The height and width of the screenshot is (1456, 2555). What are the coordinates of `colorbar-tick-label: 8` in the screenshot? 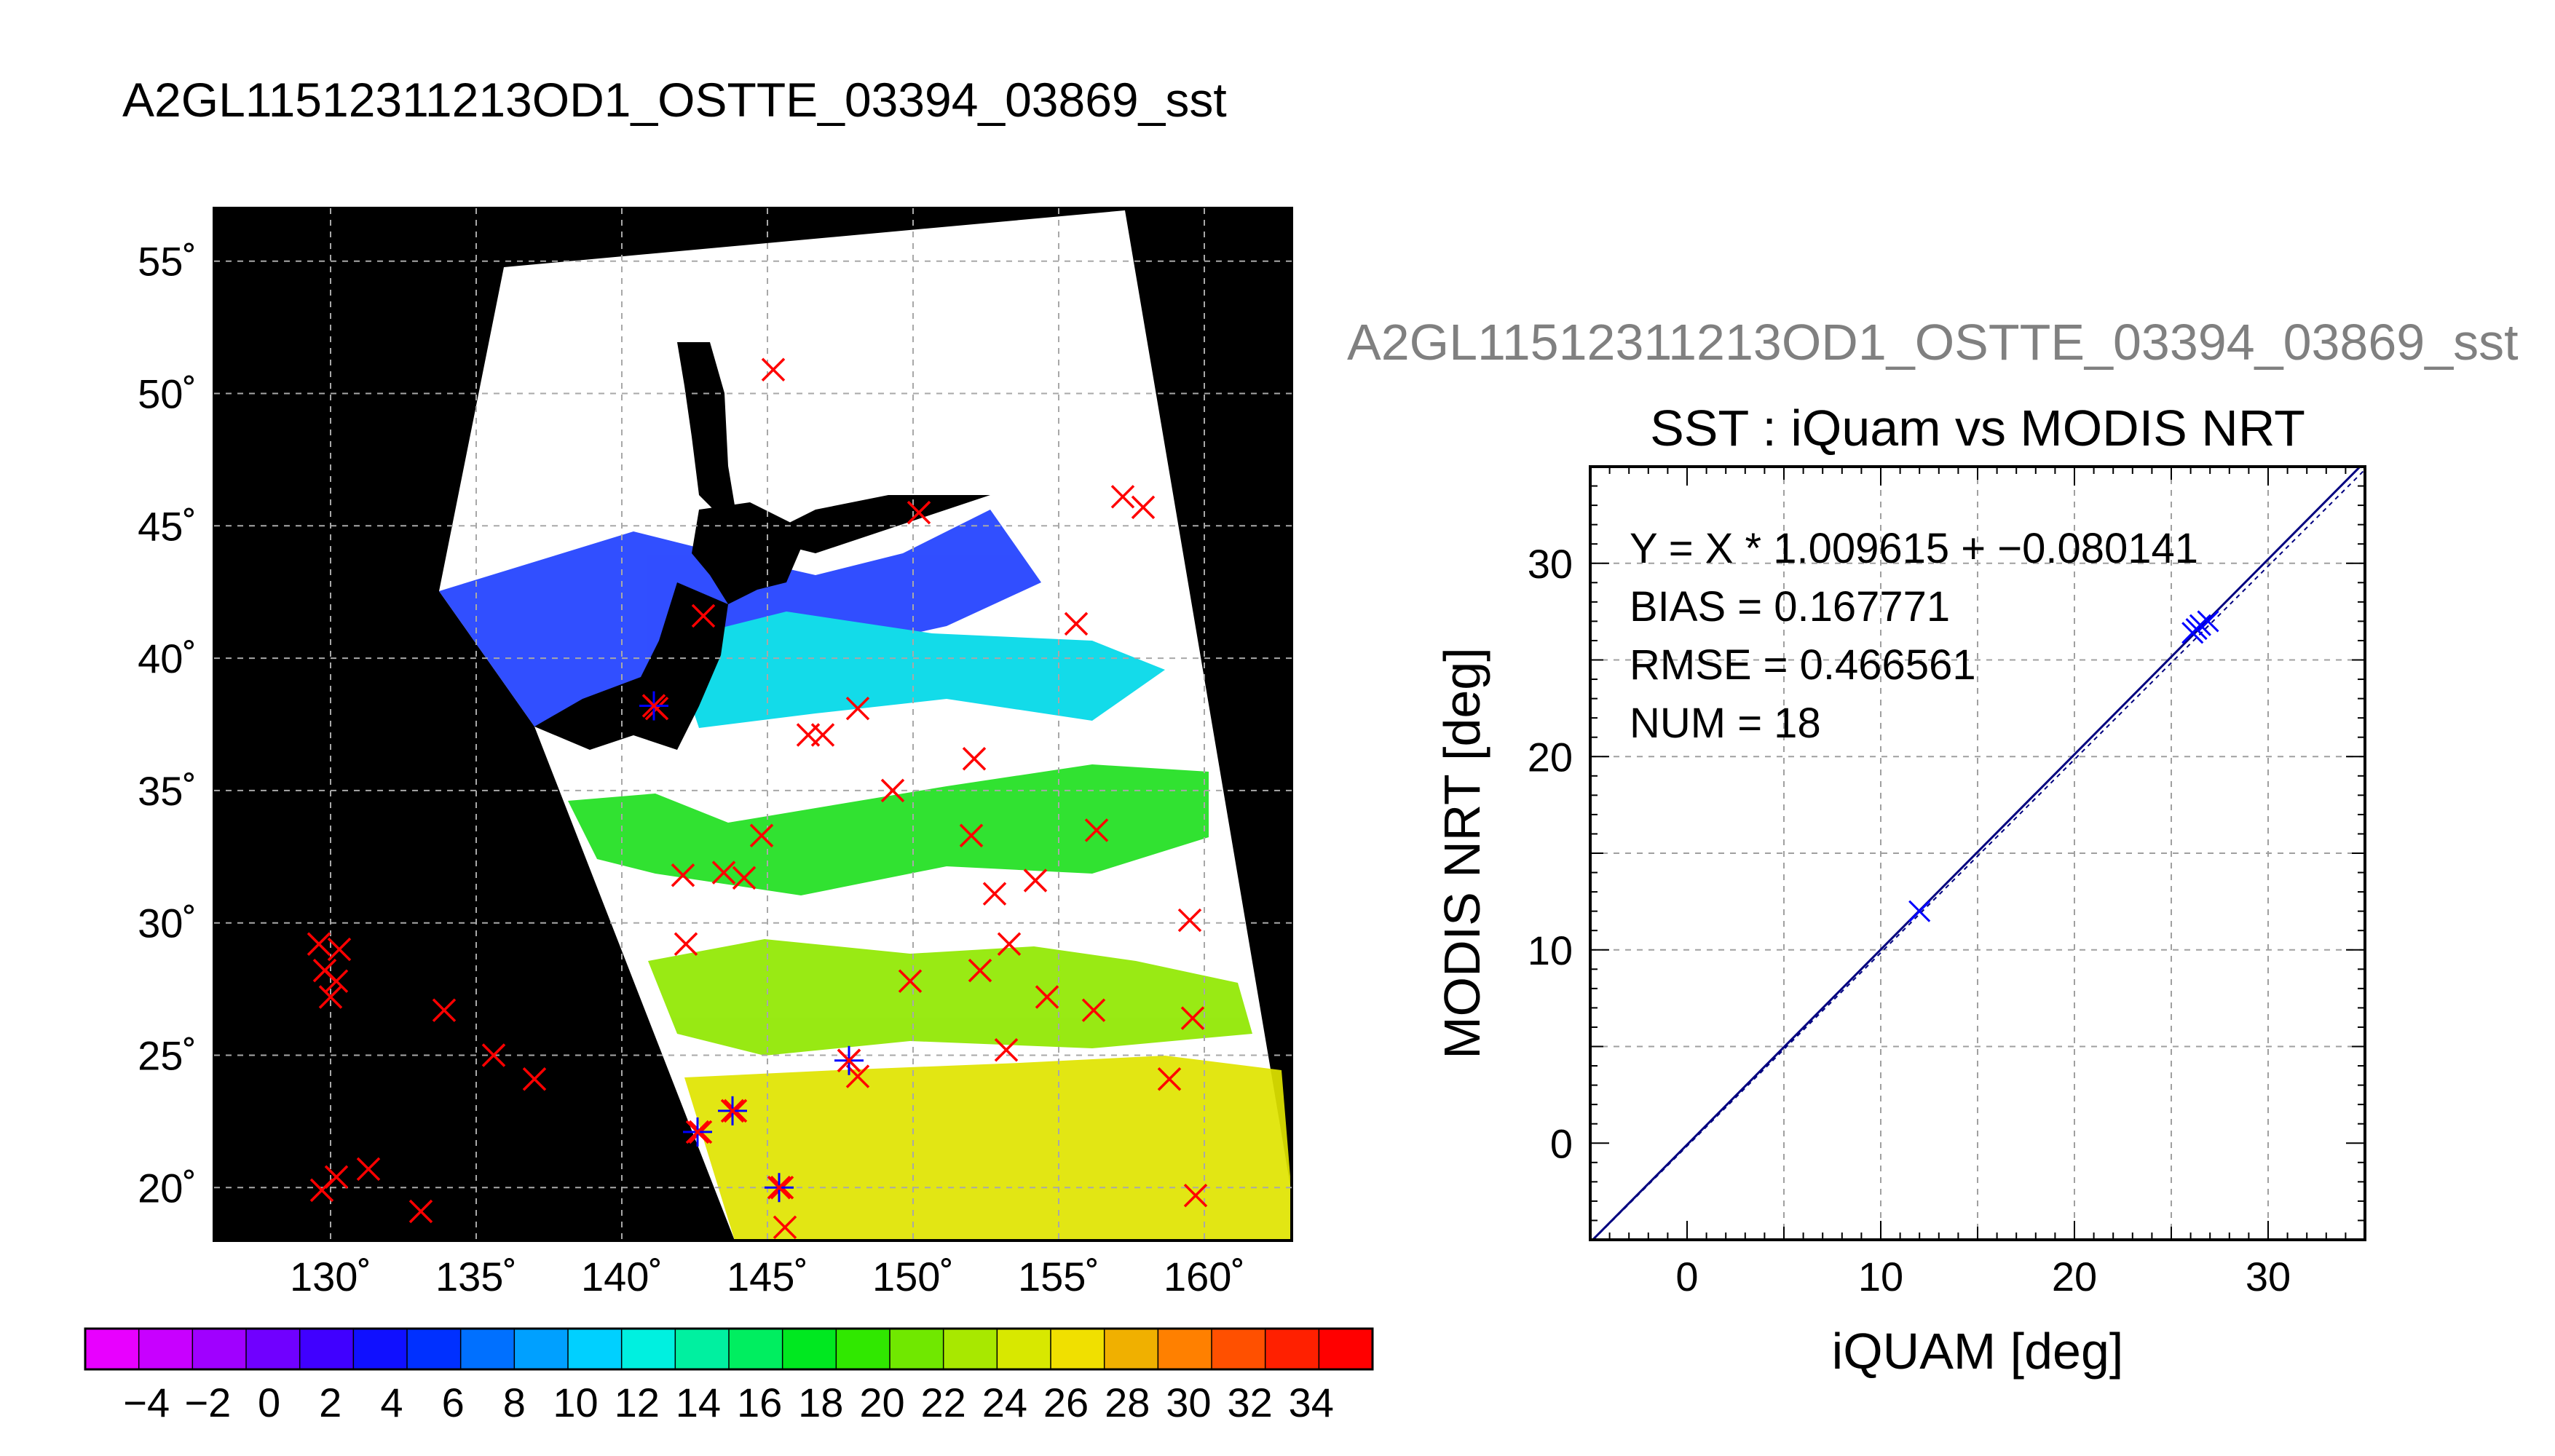 It's located at (514, 1402).